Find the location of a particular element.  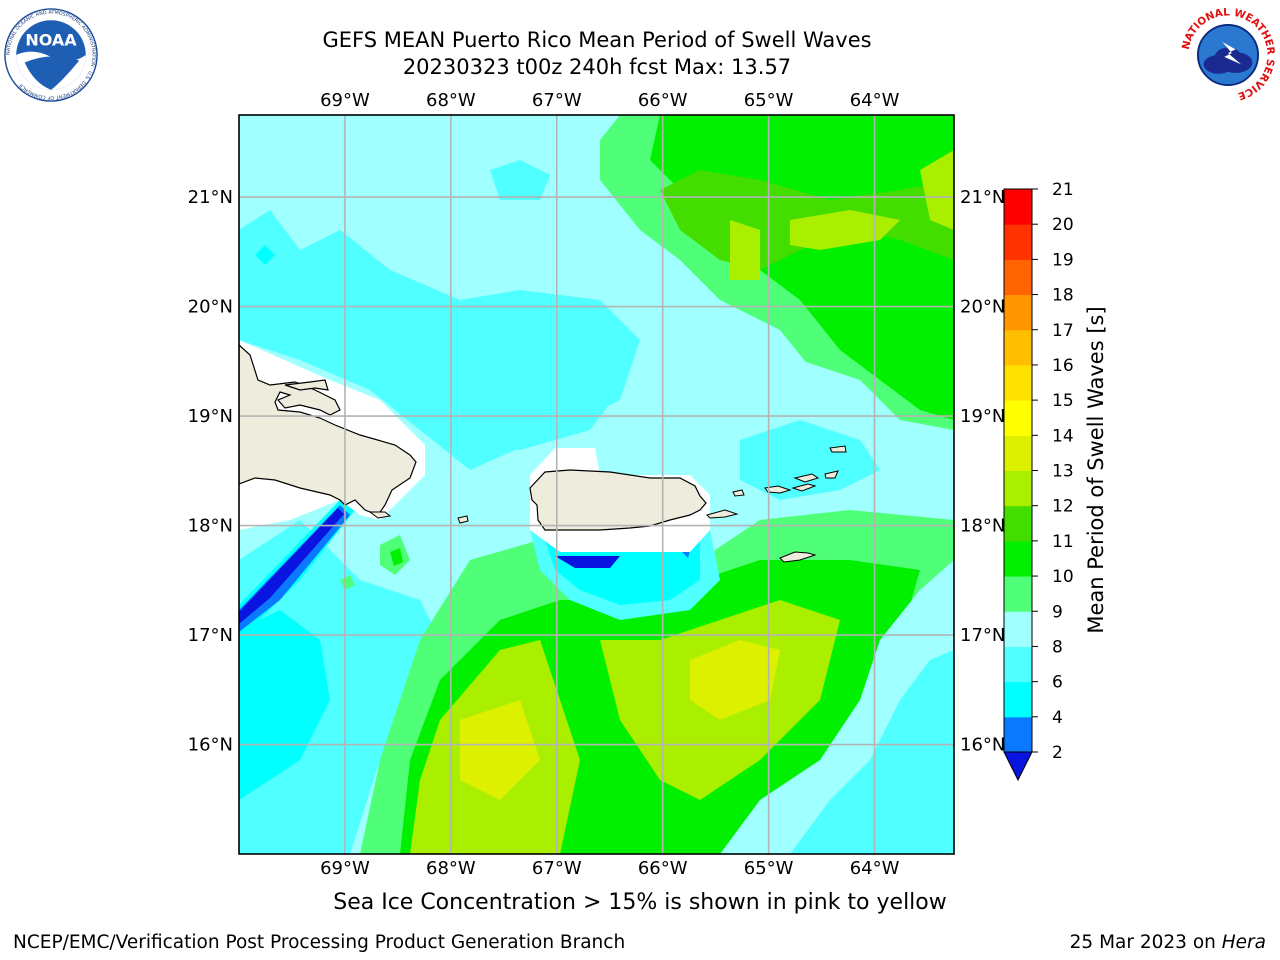

lon-label-top: 65°W is located at coordinates (769, 100).